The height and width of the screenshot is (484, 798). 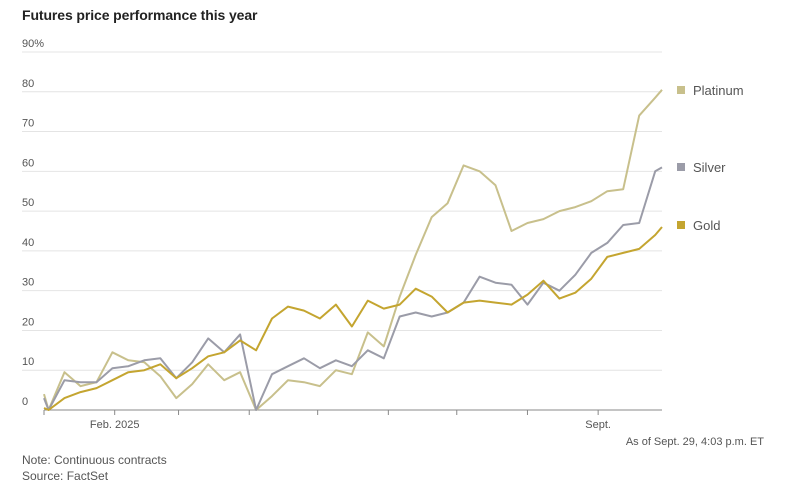 What do you see at coordinates (598, 425) in the screenshot?
I see `x-tick-label: Sept.` at bounding box center [598, 425].